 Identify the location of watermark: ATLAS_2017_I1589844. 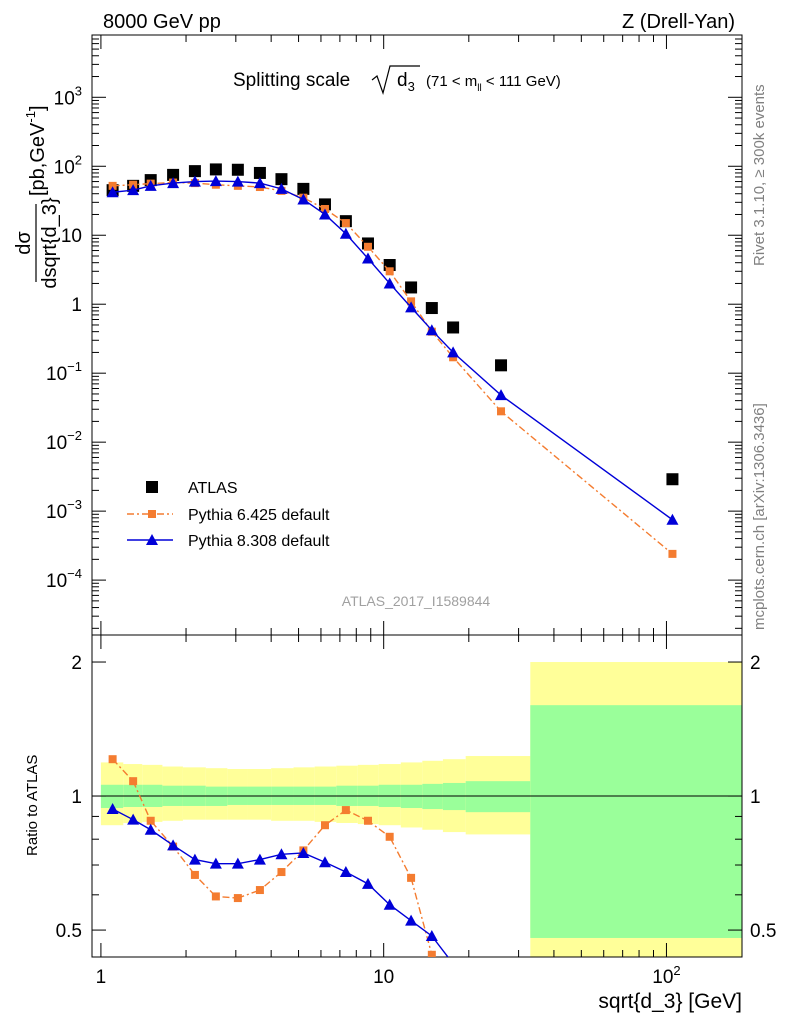
(416, 601).